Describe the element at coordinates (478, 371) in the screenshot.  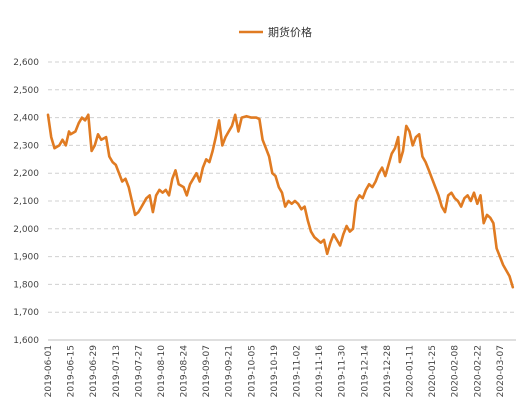
I see `x-tick-label: 2020-02-22` at that location.